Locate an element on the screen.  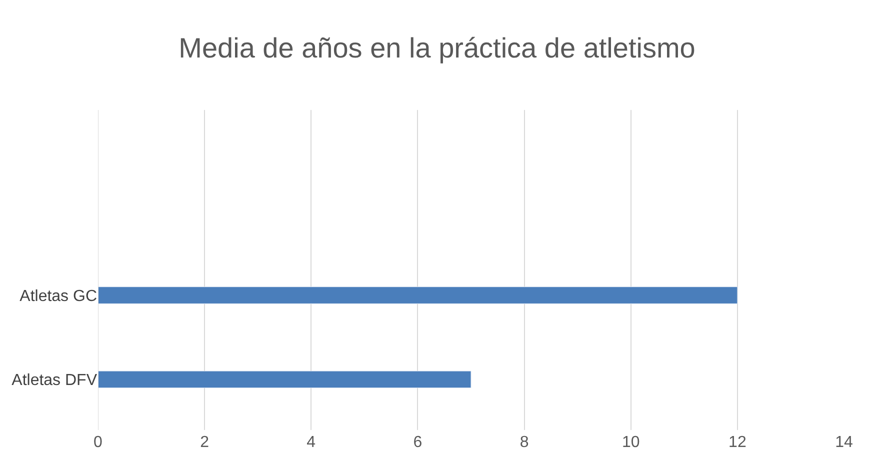
x-tick-label: 12 is located at coordinates (737, 442).